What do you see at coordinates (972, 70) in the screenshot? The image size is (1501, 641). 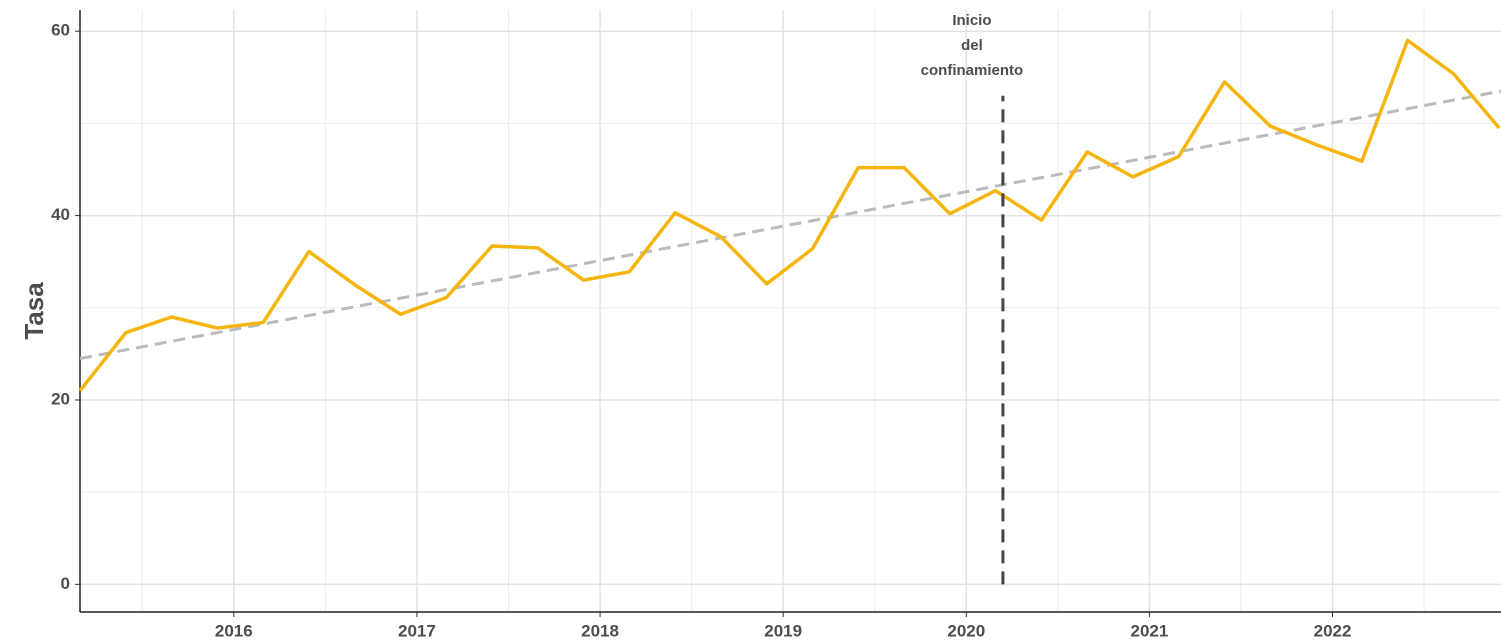 I see `annotation: confinamiento` at bounding box center [972, 70].